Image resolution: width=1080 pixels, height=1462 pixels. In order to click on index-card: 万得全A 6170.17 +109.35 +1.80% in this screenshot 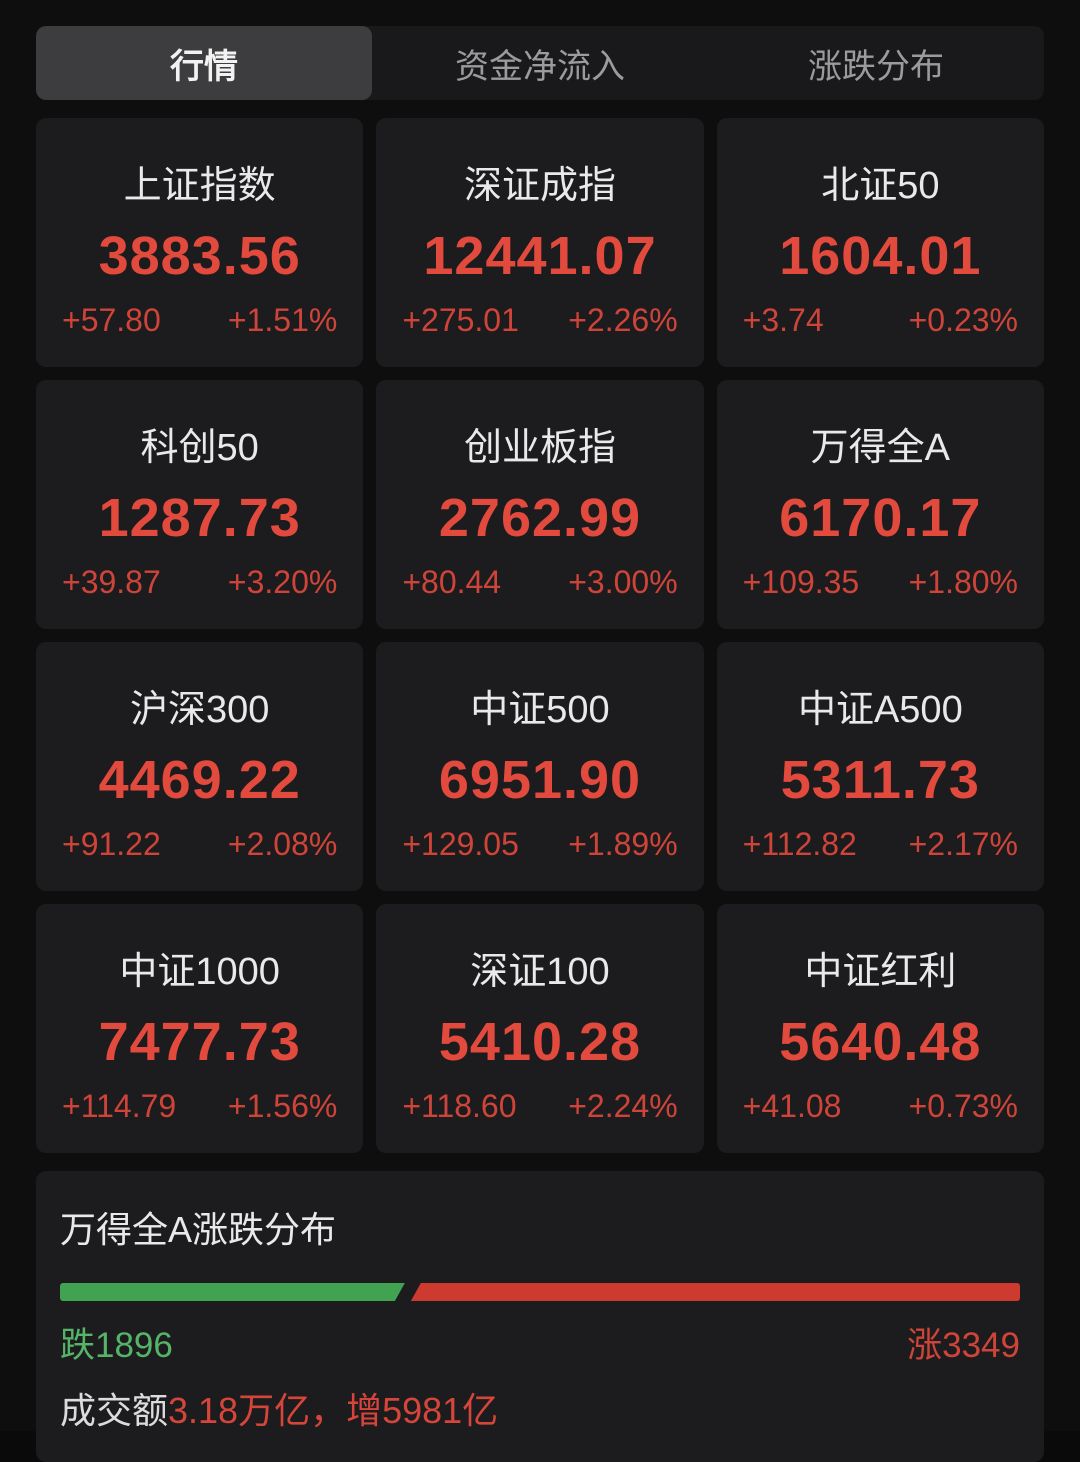, I will do `click(880, 504)`.